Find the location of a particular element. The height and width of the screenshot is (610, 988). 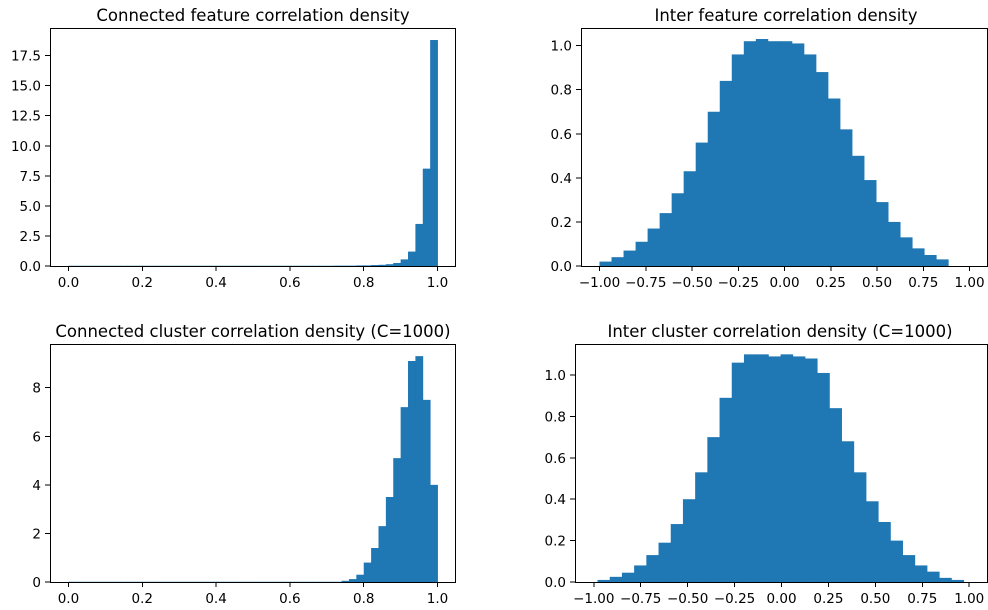

subplot-title: Connected feature correlation density is located at coordinates (252, 15).